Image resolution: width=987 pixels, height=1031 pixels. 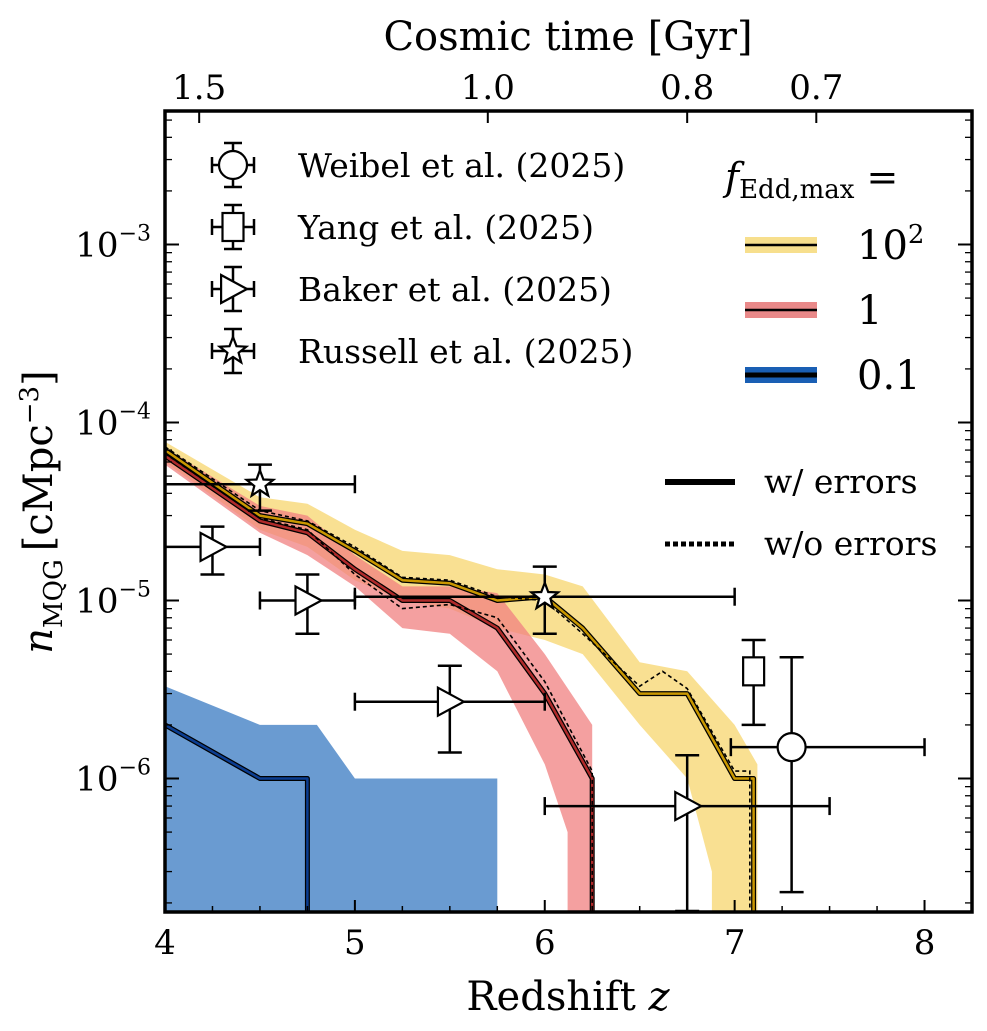 What do you see at coordinates (925, 943) in the screenshot?
I see `x-tick-label-4: 8` at bounding box center [925, 943].